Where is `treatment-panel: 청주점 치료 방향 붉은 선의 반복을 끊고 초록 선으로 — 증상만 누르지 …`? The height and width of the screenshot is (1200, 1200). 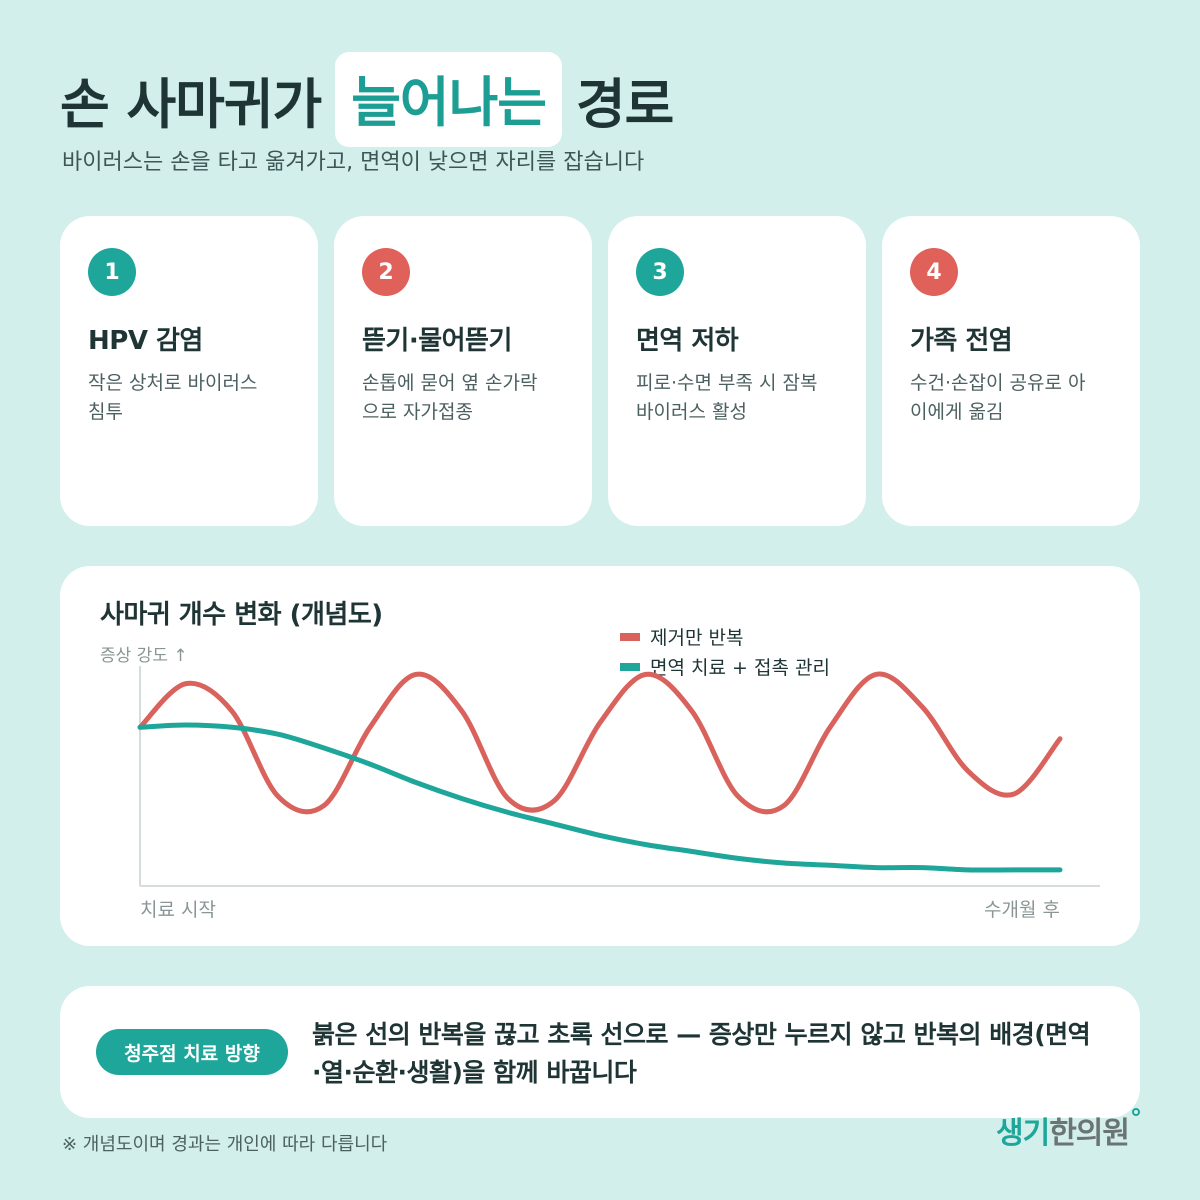
treatment-panel: 청주점 치료 방향 붉은 선의 반복을 끊고 초록 선으로 — 증상만 누르지 … is located at coordinates (600, 1052).